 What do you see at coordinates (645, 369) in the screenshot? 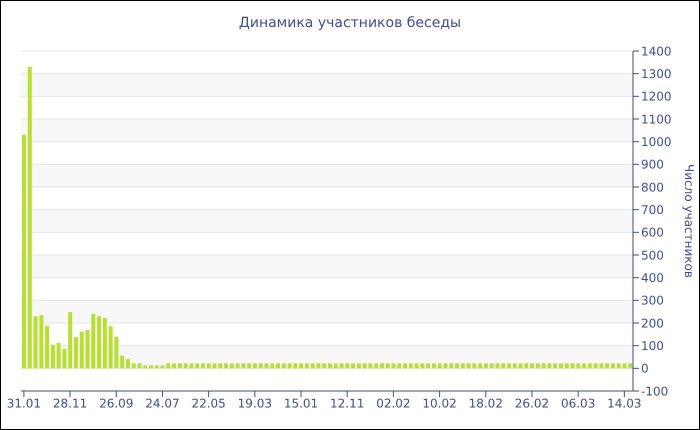
I see `y-tick-label: 0` at bounding box center [645, 369].